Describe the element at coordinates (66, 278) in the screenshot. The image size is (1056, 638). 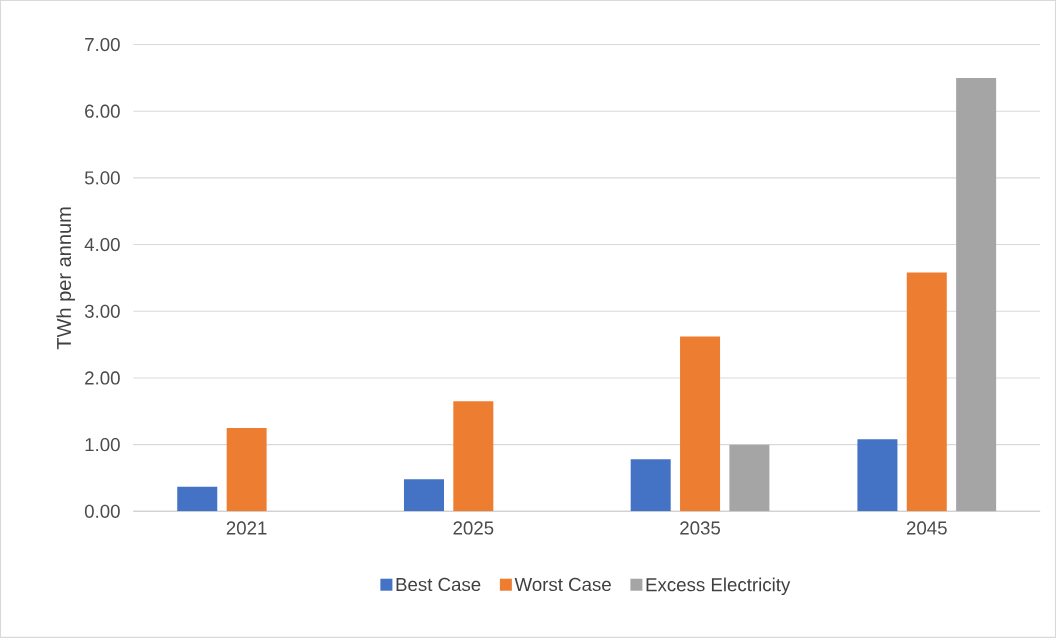
I see `y-axis-title: TWh per annum` at that location.